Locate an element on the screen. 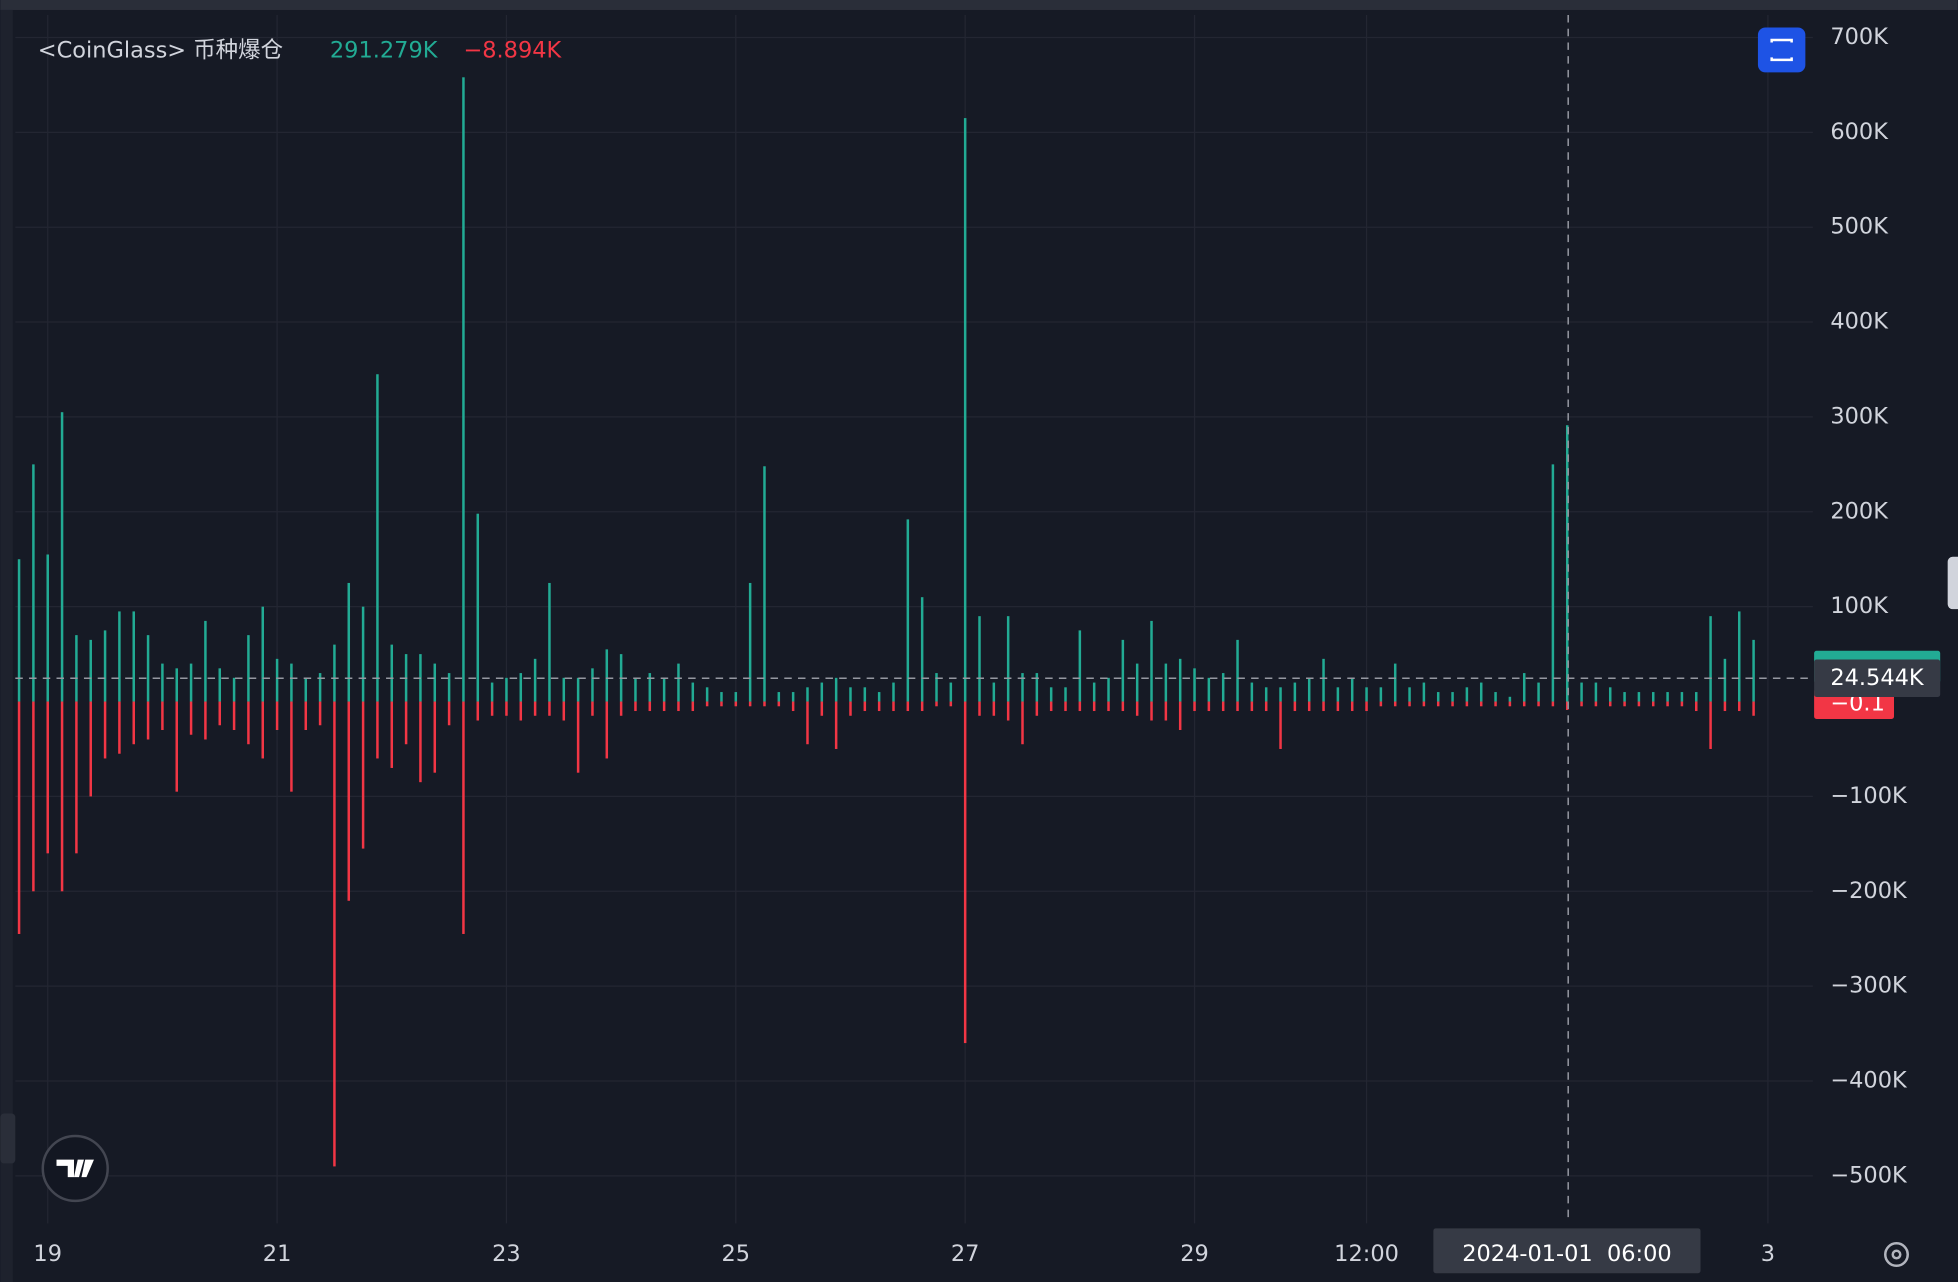 Image resolution: width=1958 pixels, height=1282 pixels. crosshair-y-tag is located at coordinates (1877, 678).